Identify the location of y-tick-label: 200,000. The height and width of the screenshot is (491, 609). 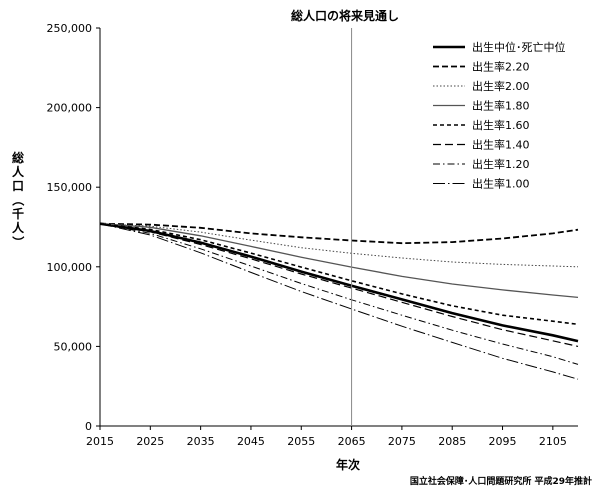
(70, 108).